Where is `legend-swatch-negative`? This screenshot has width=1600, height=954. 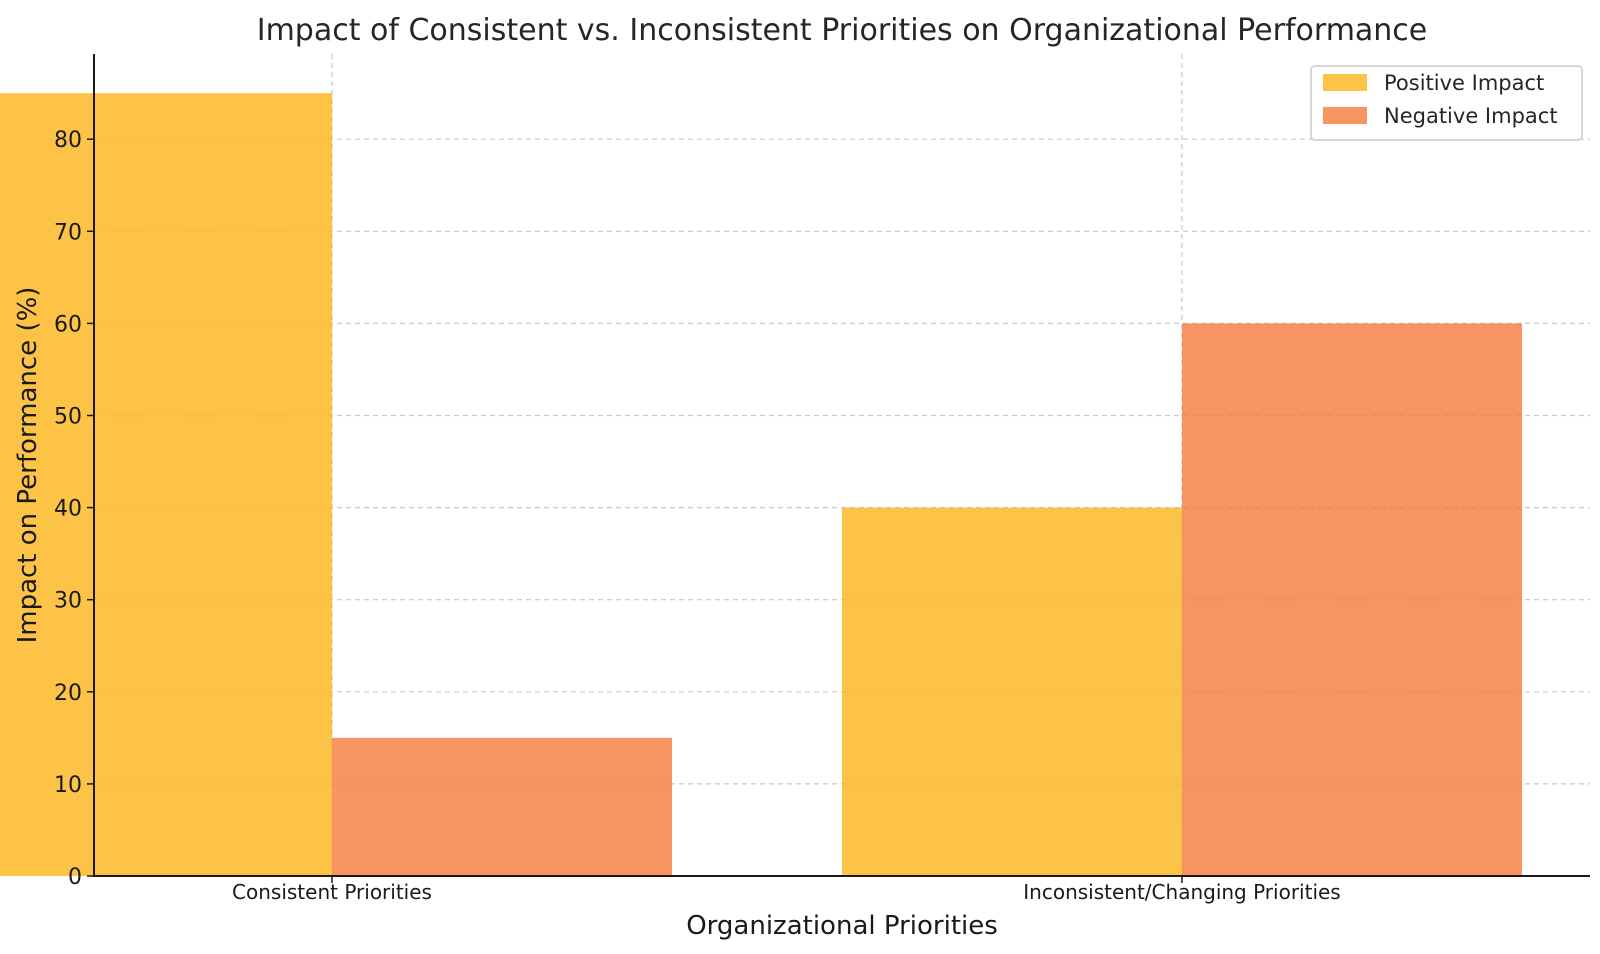 legend-swatch-negative is located at coordinates (1345, 115).